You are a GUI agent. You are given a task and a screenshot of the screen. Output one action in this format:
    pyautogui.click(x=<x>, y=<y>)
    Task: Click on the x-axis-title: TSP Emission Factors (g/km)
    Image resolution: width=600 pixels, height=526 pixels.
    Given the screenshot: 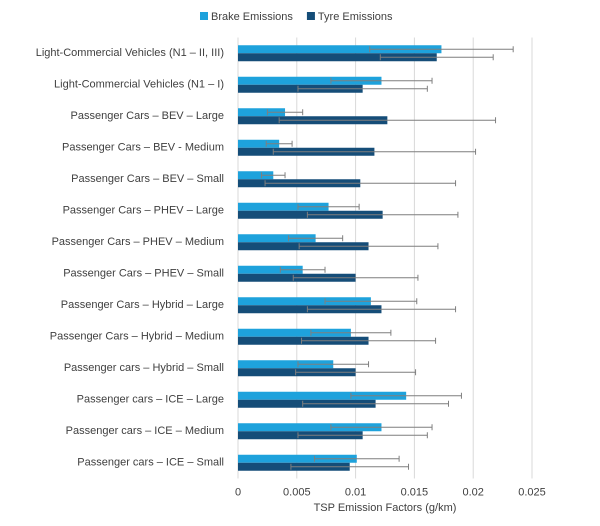 What is the action you would take?
    pyautogui.click(x=385, y=508)
    